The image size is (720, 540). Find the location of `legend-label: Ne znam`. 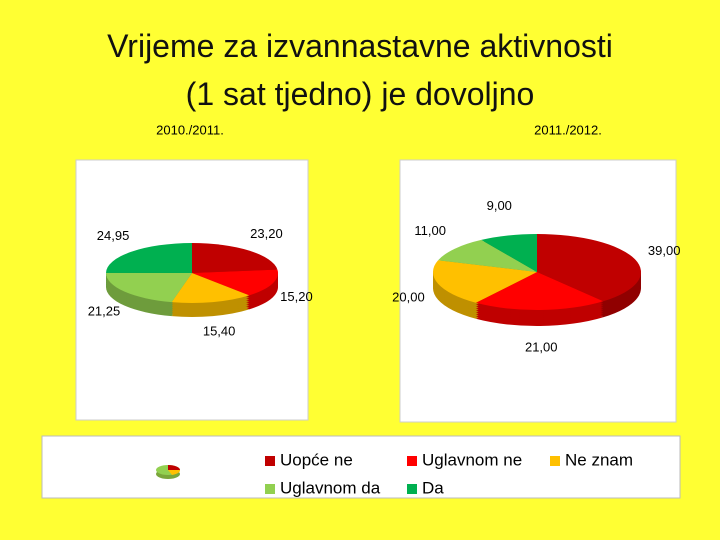

legend-label: Ne znam is located at coordinates (599, 459).